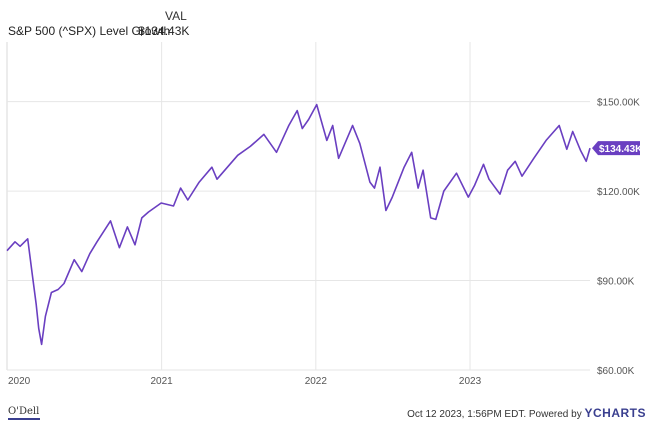 The width and height of the screenshot is (656, 425). I want to click on ycharts-brand: YCHARTS, so click(615, 413).